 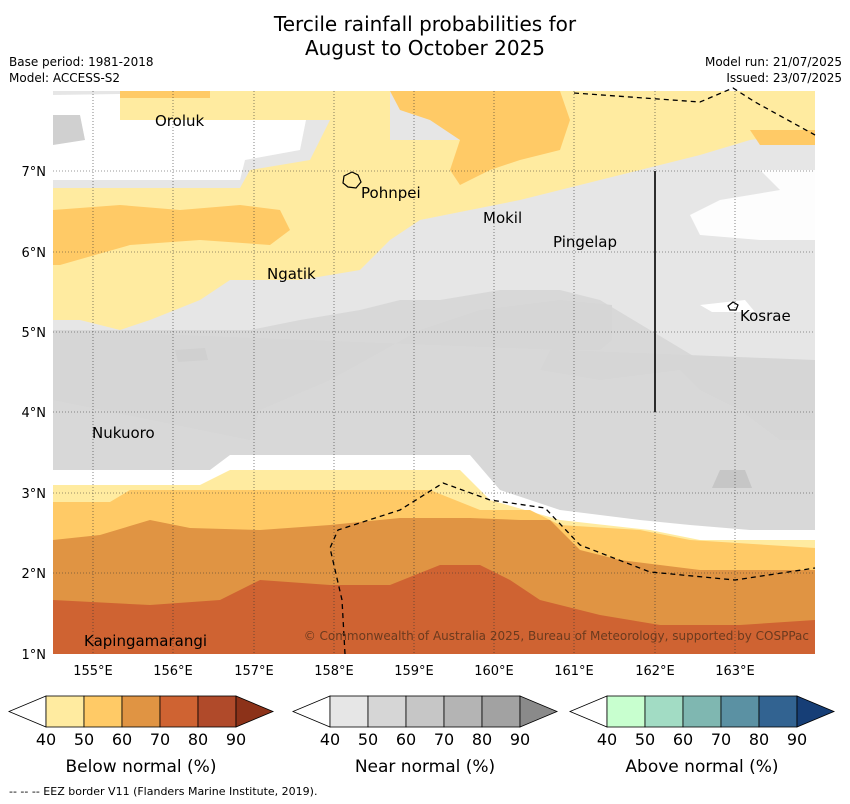 What do you see at coordinates (425, 48) in the screenshot?
I see `title-line-2: August to October 2025` at bounding box center [425, 48].